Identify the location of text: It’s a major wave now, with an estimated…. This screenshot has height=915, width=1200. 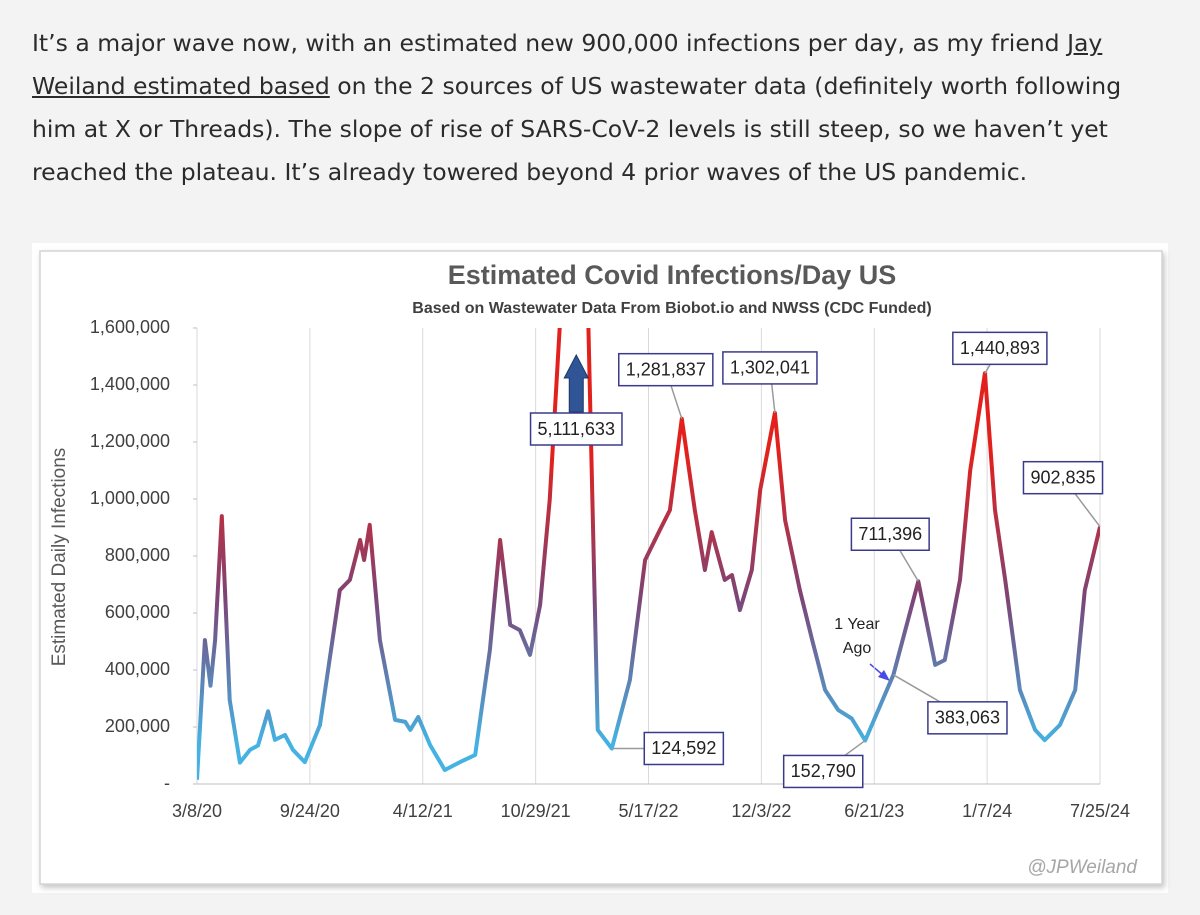
(550, 43).